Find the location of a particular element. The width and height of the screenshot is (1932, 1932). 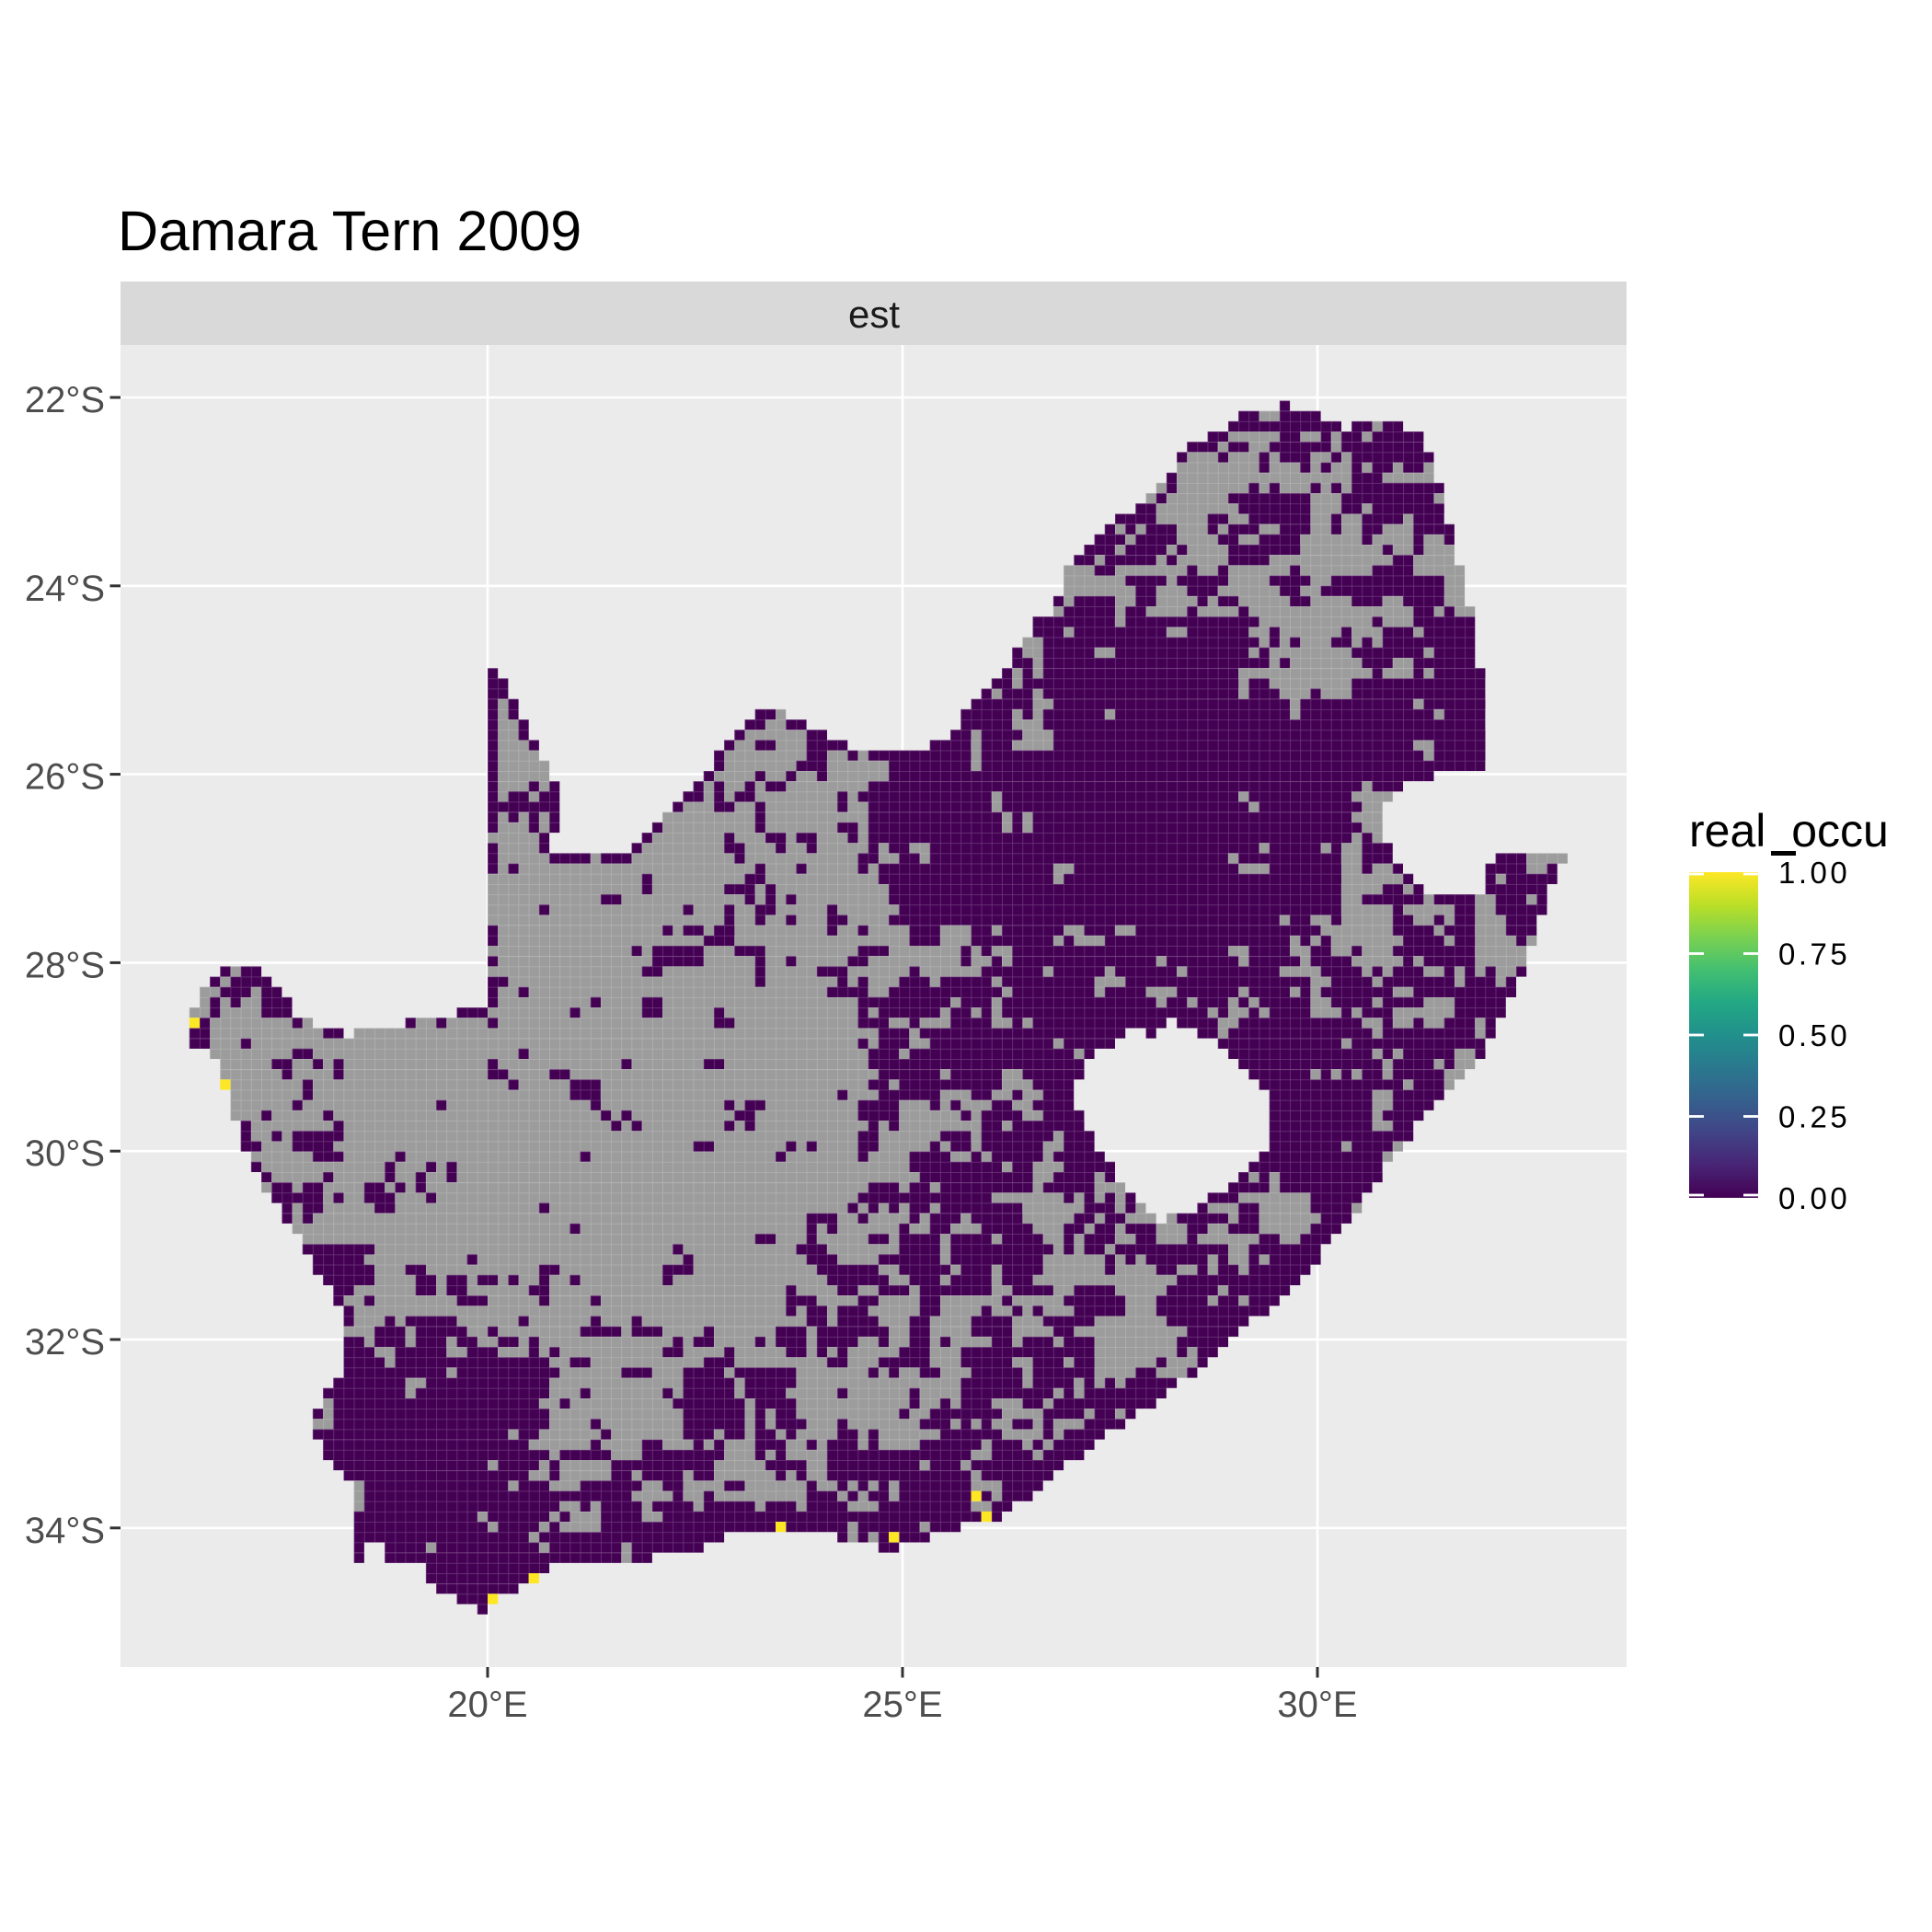

svg-text: 20°E is located at coordinates (487, 1705).